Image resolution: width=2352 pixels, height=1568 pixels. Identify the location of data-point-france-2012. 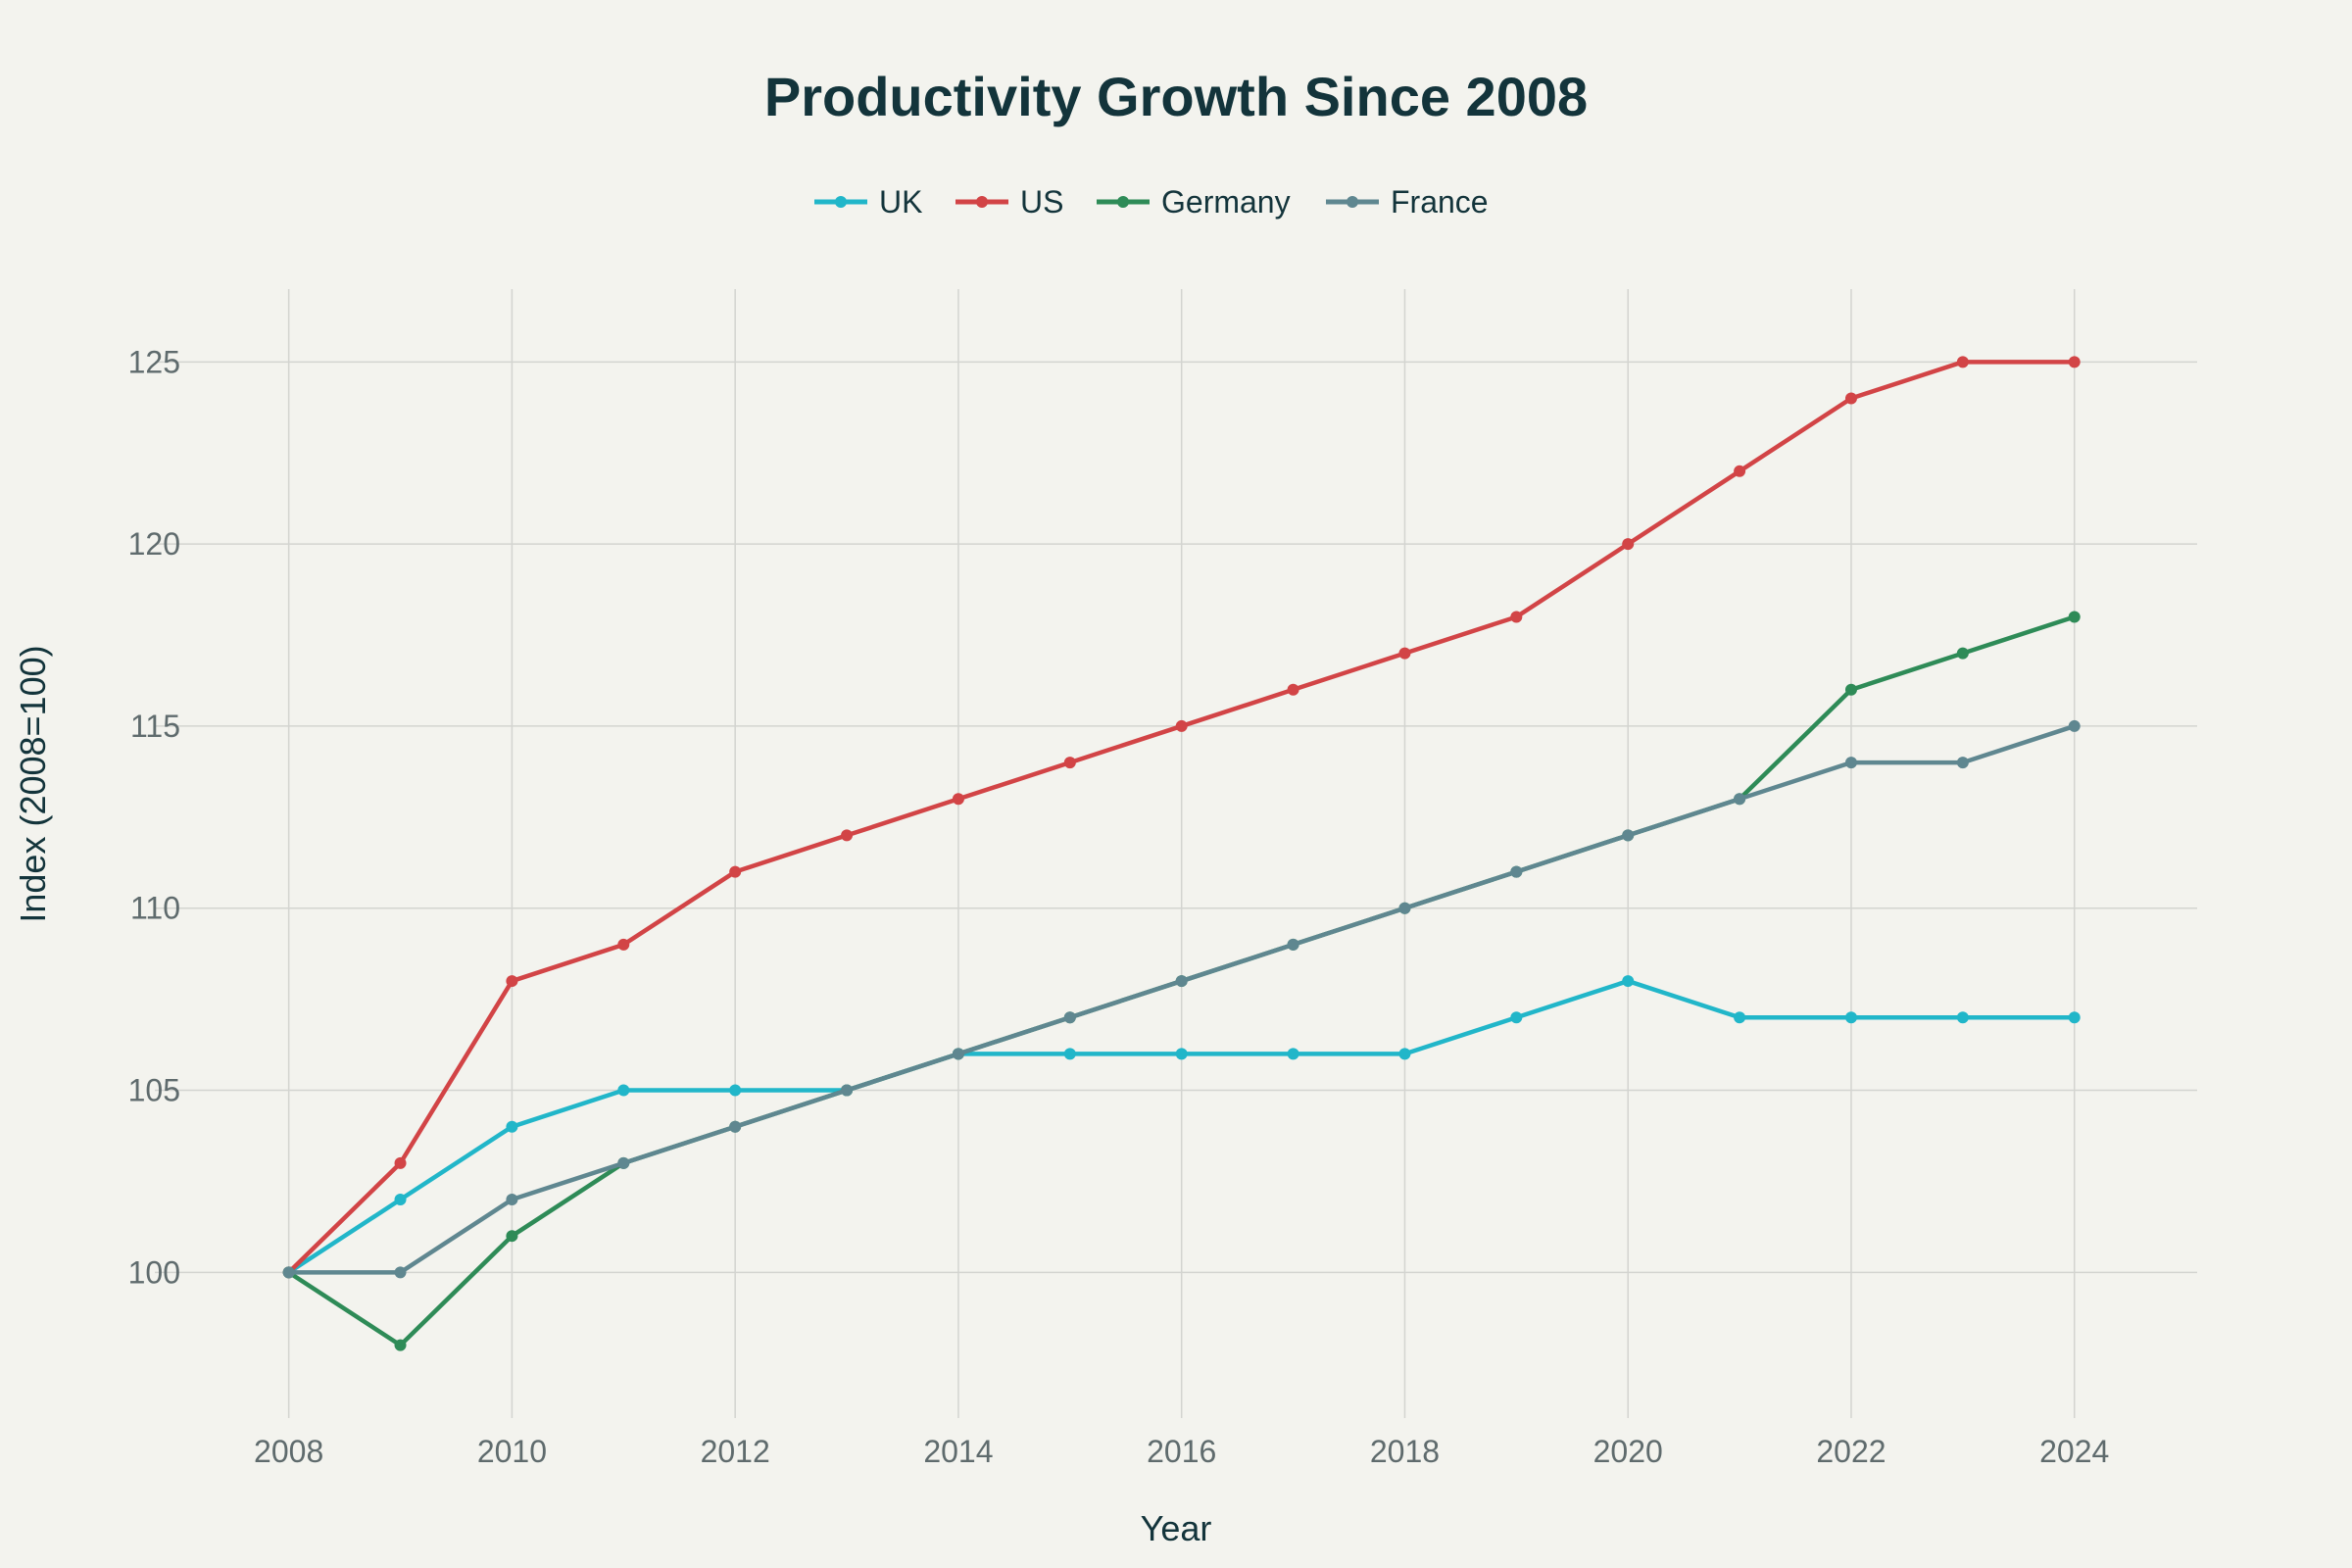
(735, 1126).